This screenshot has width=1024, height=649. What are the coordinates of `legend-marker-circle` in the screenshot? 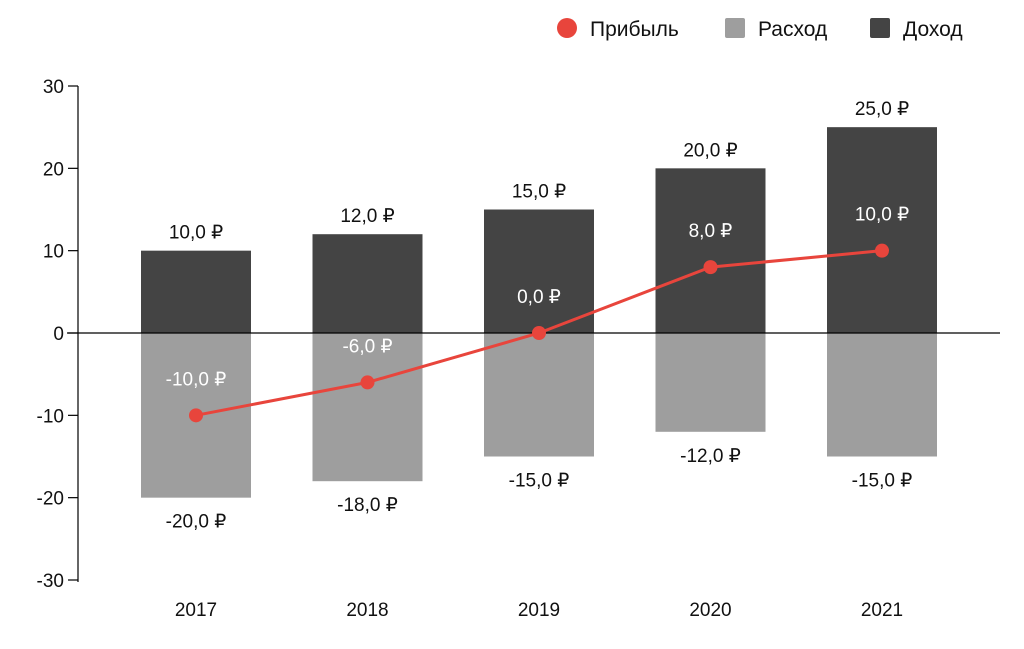 It's located at (567, 28).